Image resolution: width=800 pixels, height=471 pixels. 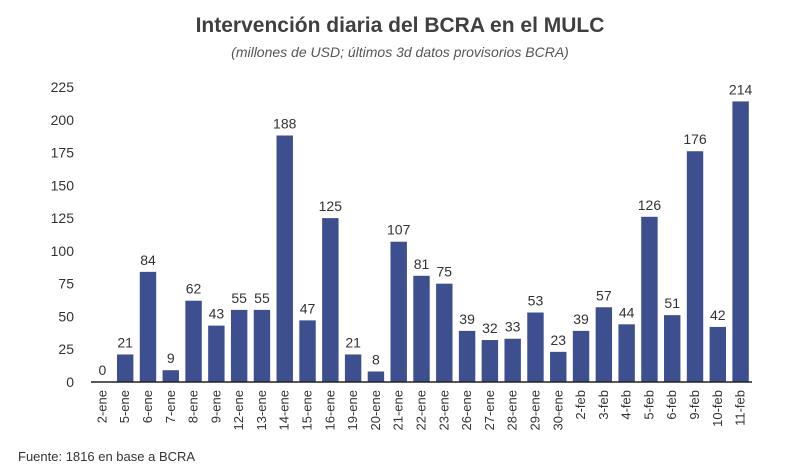 What do you see at coordinates (489, 410) in the screenshot?
I see `x-tick-label: 27-ene` at bounding box center [489, 410].